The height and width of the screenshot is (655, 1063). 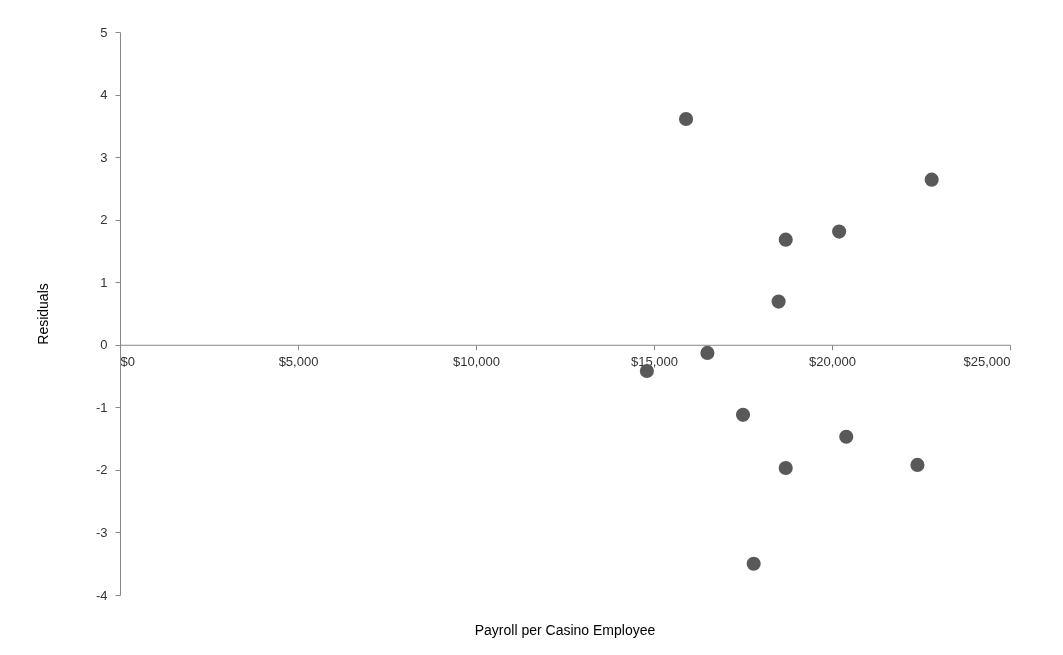 What do you see at coordinates (101, 595) in the screenshot?
I see `y-tick-label: -4` at bounding box center [101, 595].